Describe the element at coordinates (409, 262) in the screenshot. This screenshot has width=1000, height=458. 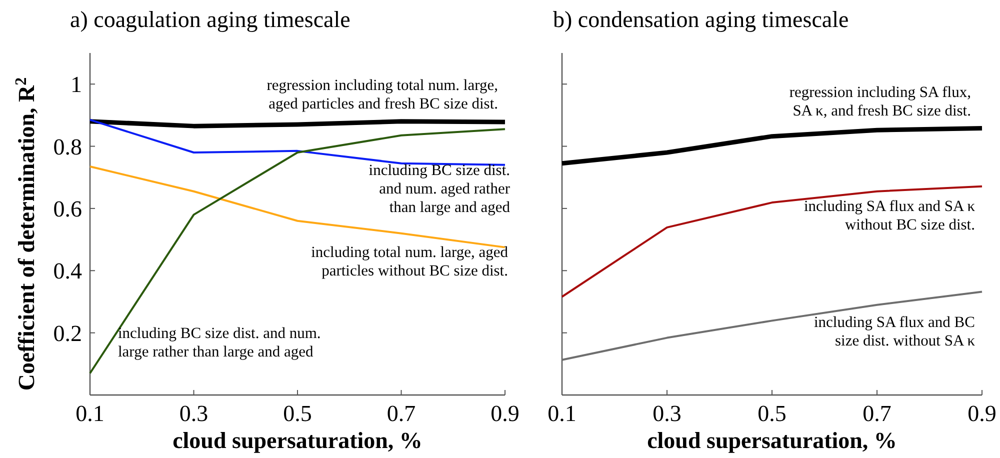
I see `series-label: including total num. large, aged particles without BC size dist.` at that location.